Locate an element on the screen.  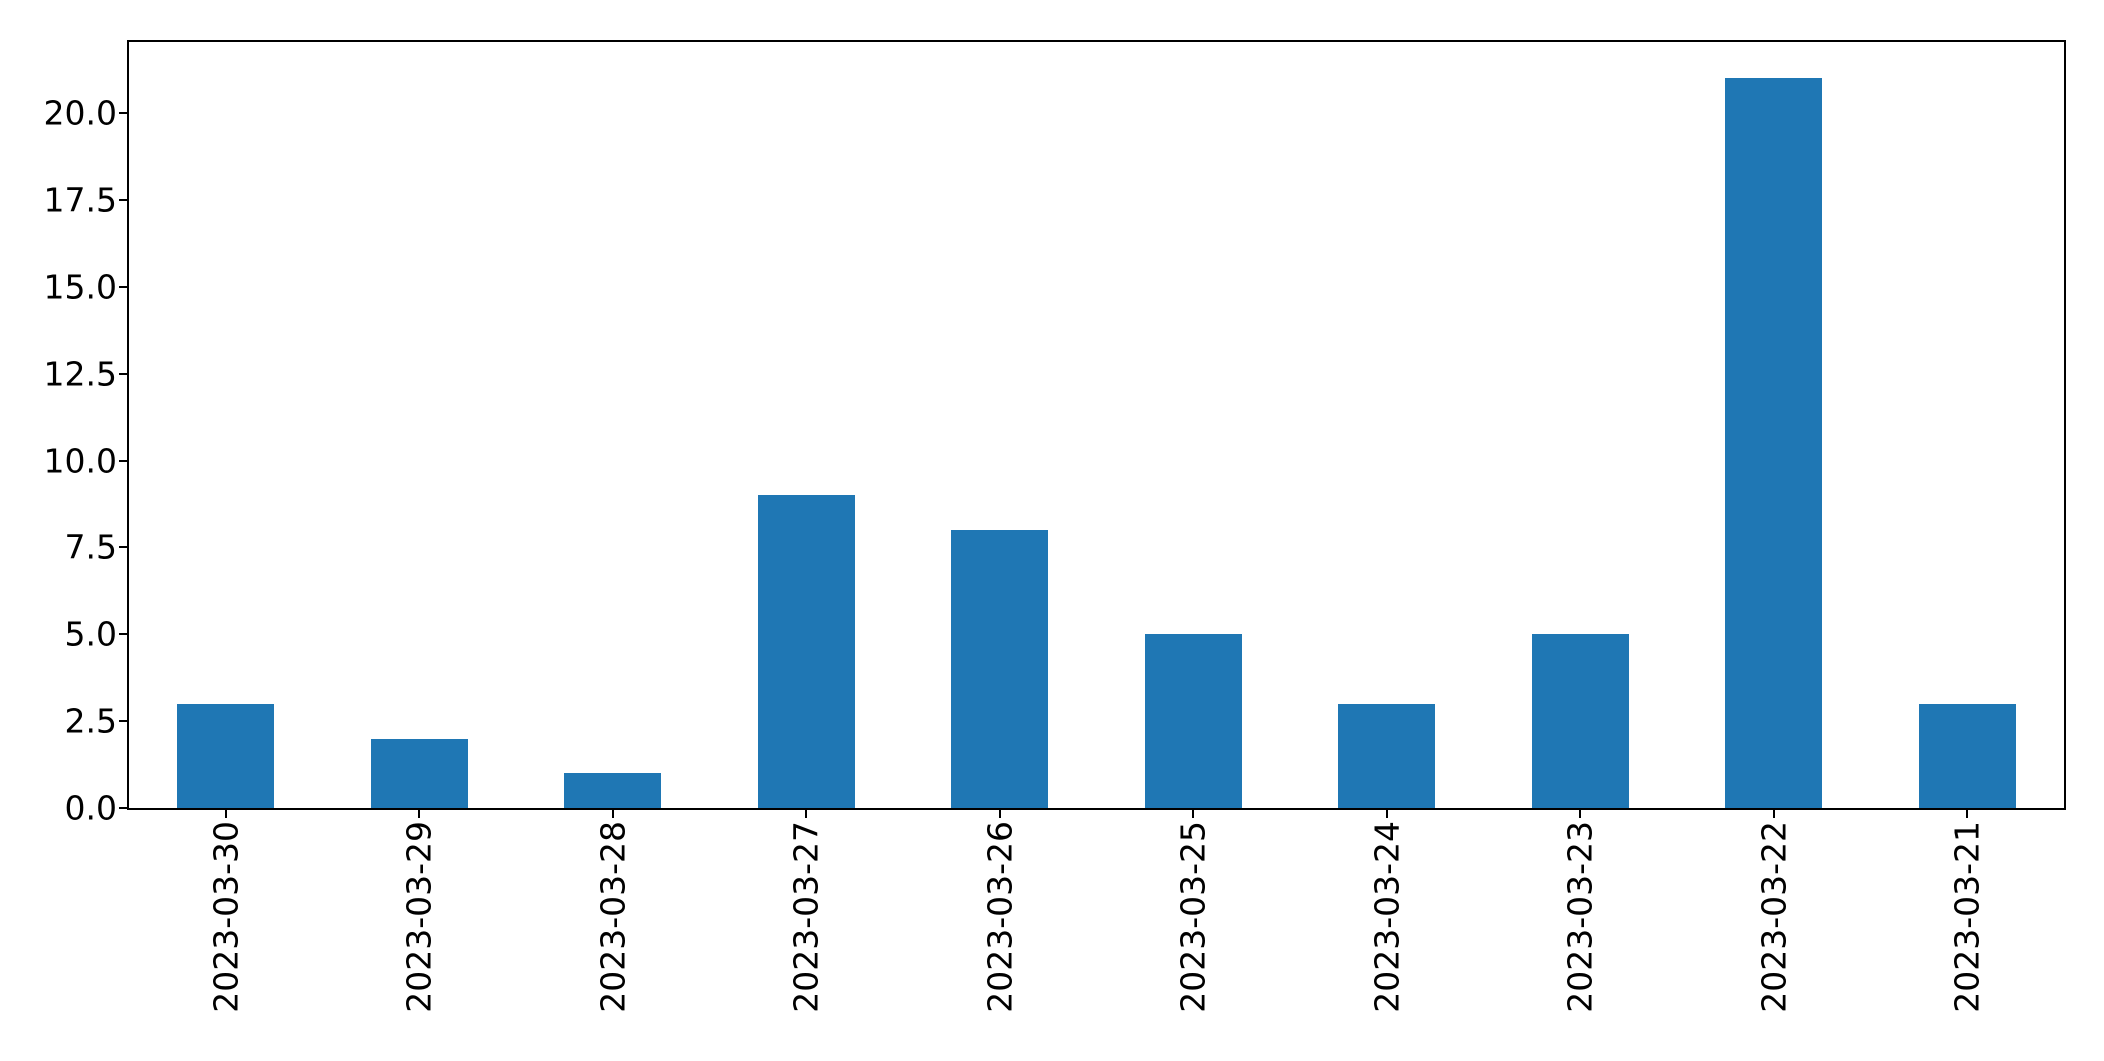
x-axis-tick-label: 2023-03-28 is located at coordinates (613, 917).